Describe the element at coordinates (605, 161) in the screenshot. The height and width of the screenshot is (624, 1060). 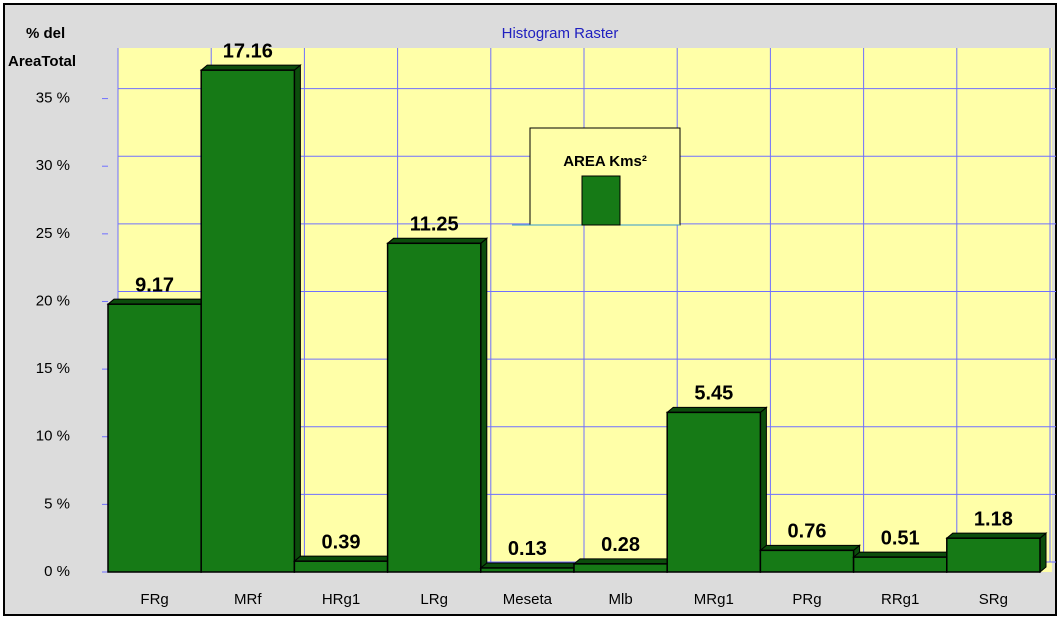
I see `legend-label: AREA Kms²` at that location.